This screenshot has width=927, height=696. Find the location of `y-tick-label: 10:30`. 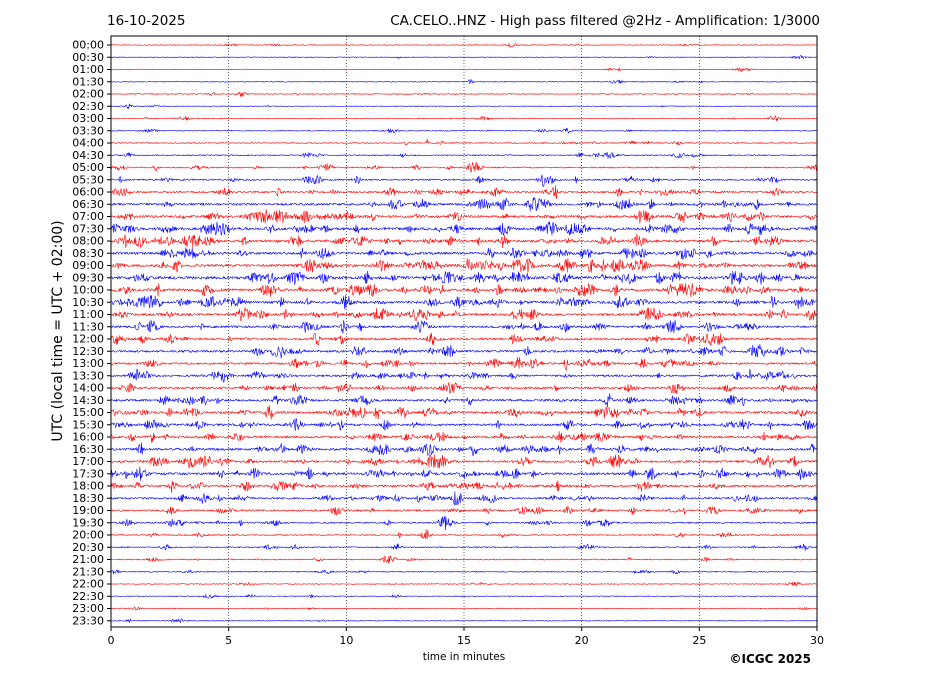

y-tick-label: 10:30 is located at coordinates (88, 302).